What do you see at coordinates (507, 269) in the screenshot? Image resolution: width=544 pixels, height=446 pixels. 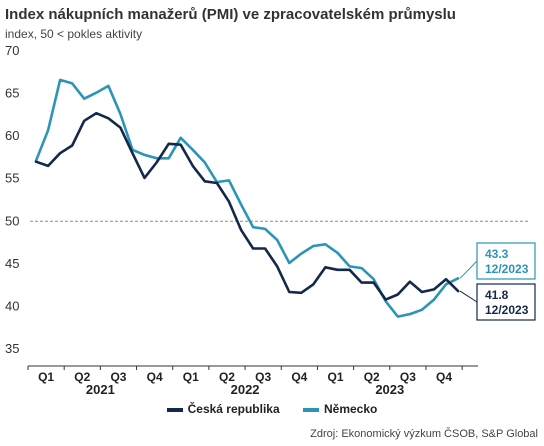 I see `callout-date-de: 12/2023` at bounding box center [507, 269].